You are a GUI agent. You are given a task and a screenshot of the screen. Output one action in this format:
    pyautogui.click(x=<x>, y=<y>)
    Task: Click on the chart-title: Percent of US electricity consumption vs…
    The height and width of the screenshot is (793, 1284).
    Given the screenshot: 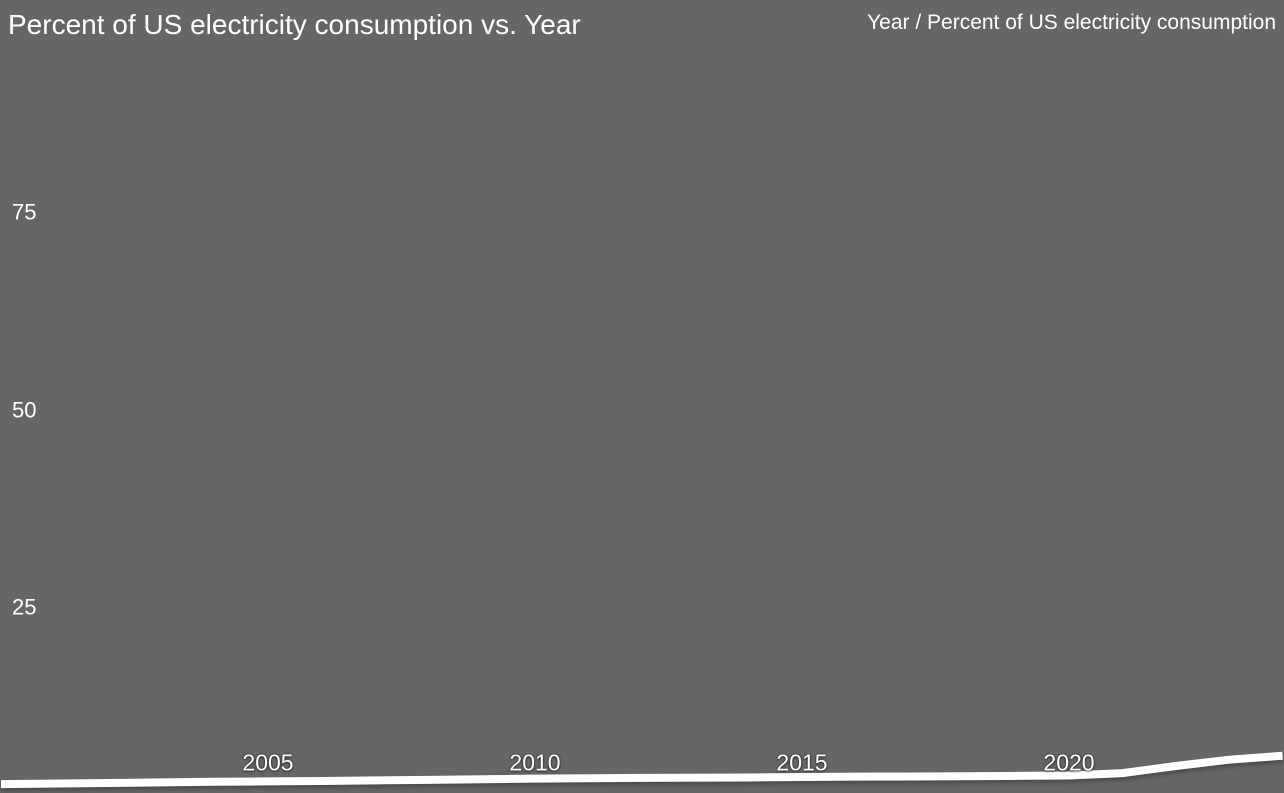 What is the action you would take?
    pyautogui.click(x=294, y=24)
    